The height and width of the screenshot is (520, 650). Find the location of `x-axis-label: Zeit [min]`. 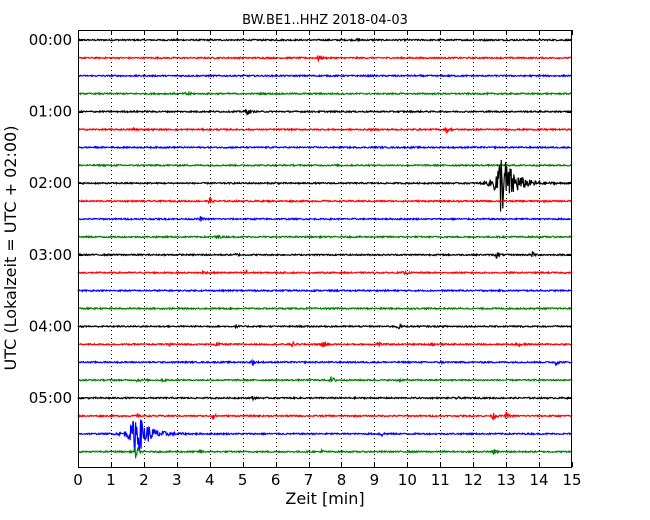

x-axis-label: Zeit [min] is located at coordinates (324, 498).